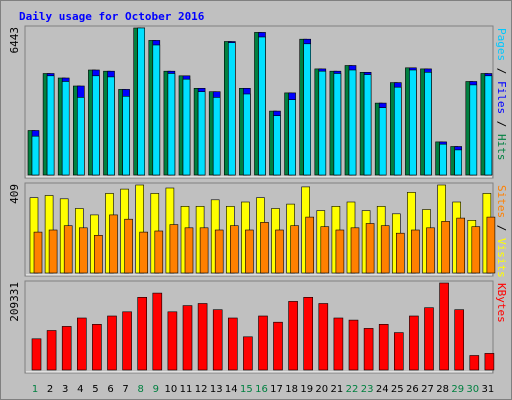 The image size is (512, 400). I want to click on day-label-25: 25, so click(397, 389).